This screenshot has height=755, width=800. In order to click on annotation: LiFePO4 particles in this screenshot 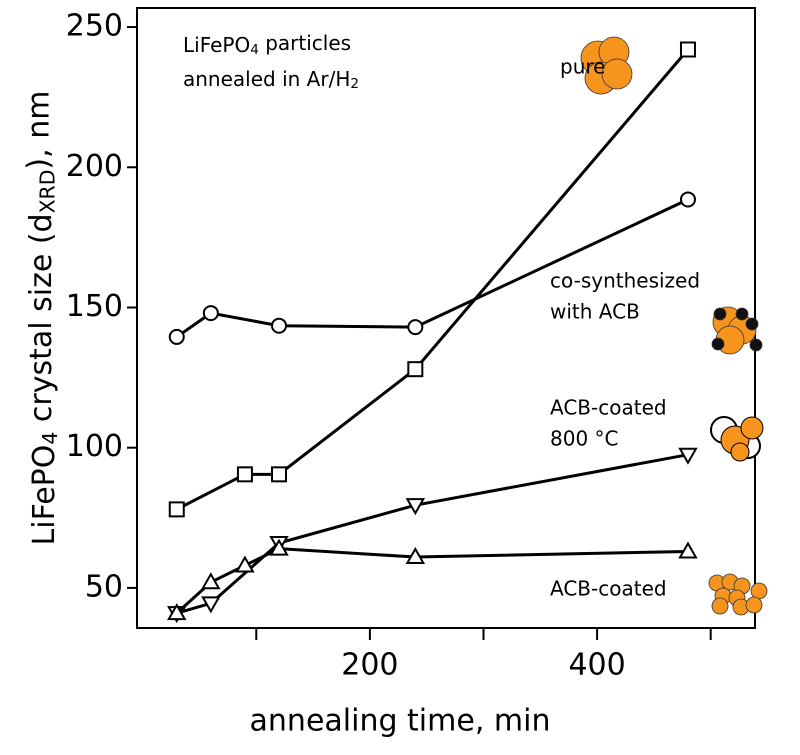, I will do `click(267, 45)`.